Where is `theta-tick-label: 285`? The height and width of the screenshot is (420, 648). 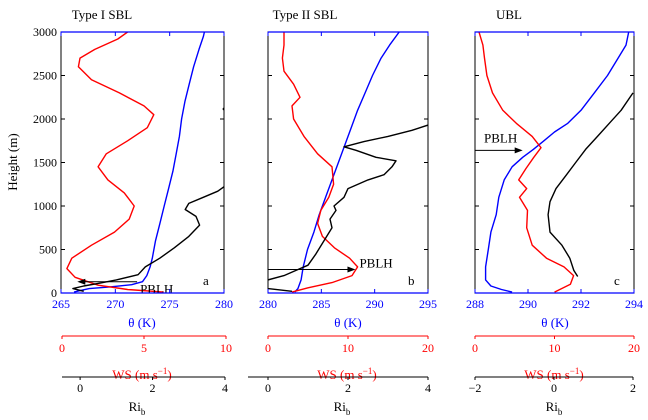 theta-tick-label: 285 is located at coordinates (321, 304).